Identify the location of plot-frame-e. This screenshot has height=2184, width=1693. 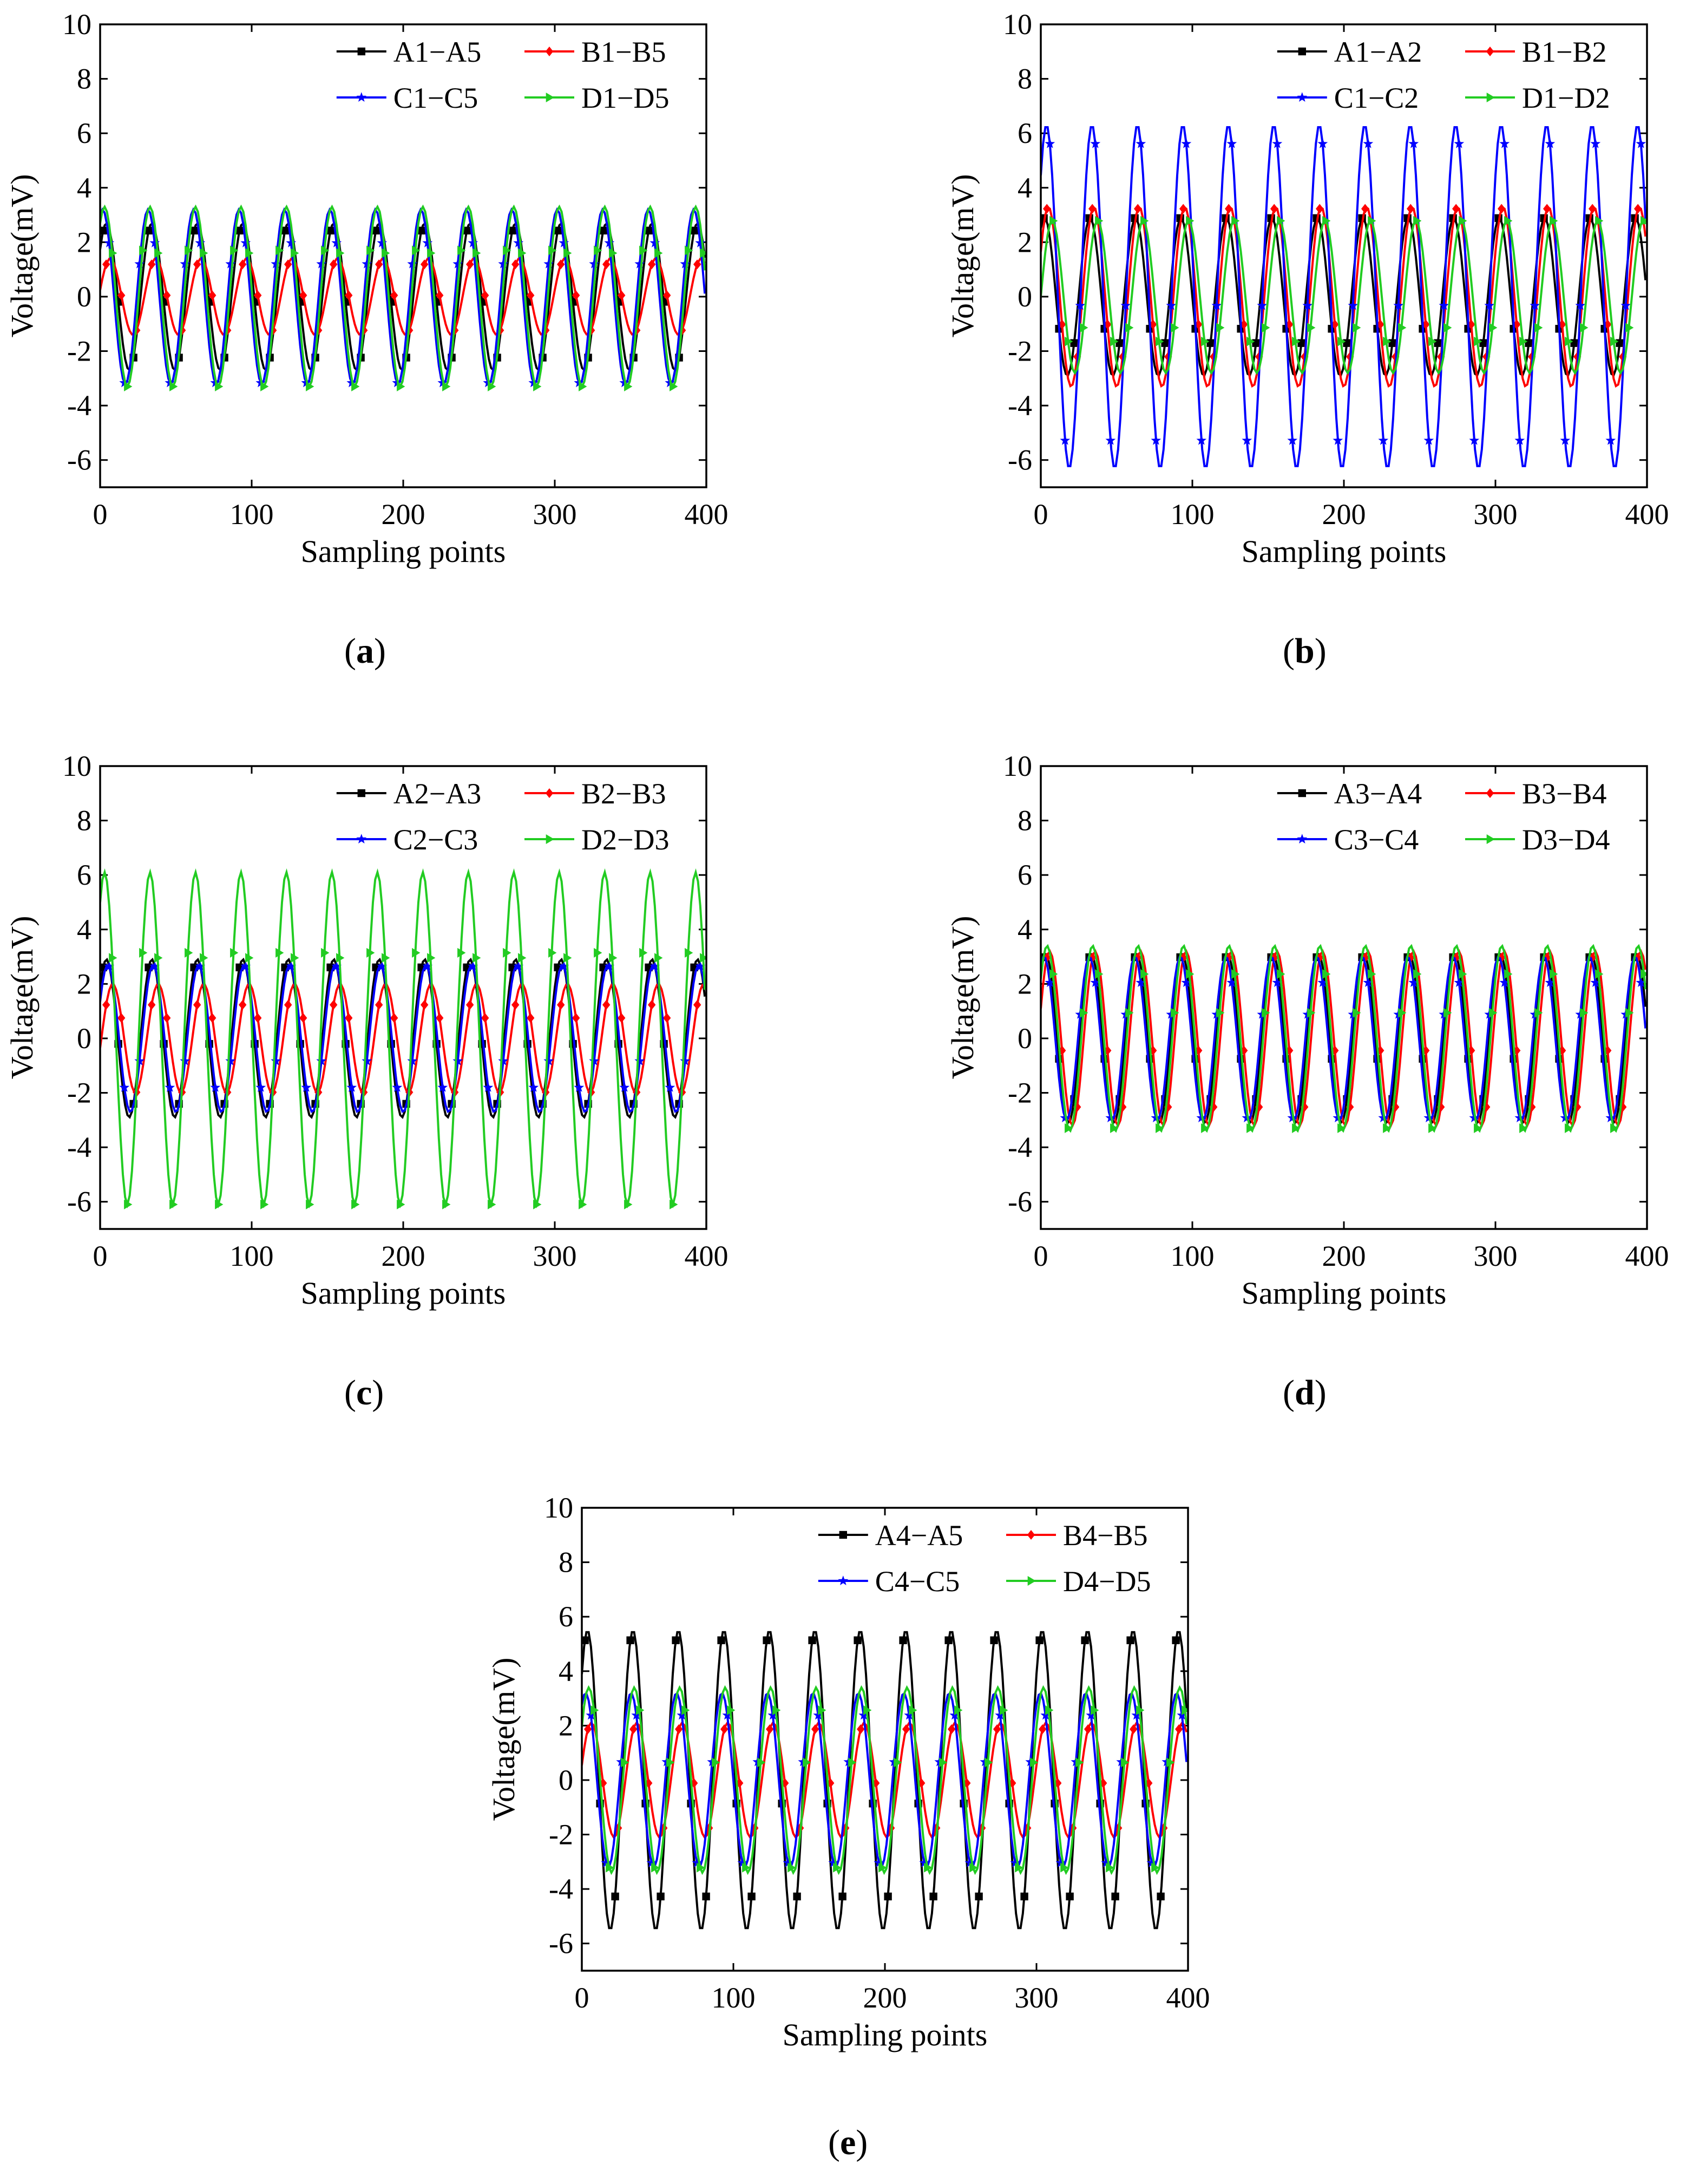
(885, 1740).